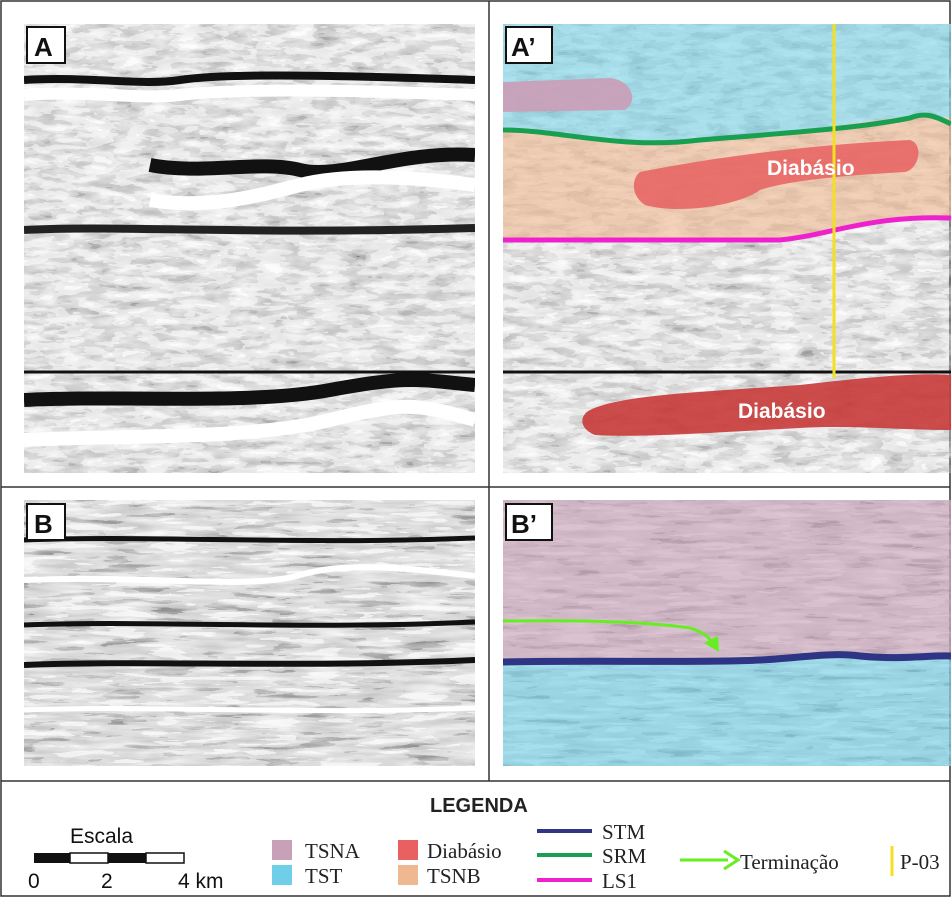  I want to click on panel-b-seismic, so click(249, 633).